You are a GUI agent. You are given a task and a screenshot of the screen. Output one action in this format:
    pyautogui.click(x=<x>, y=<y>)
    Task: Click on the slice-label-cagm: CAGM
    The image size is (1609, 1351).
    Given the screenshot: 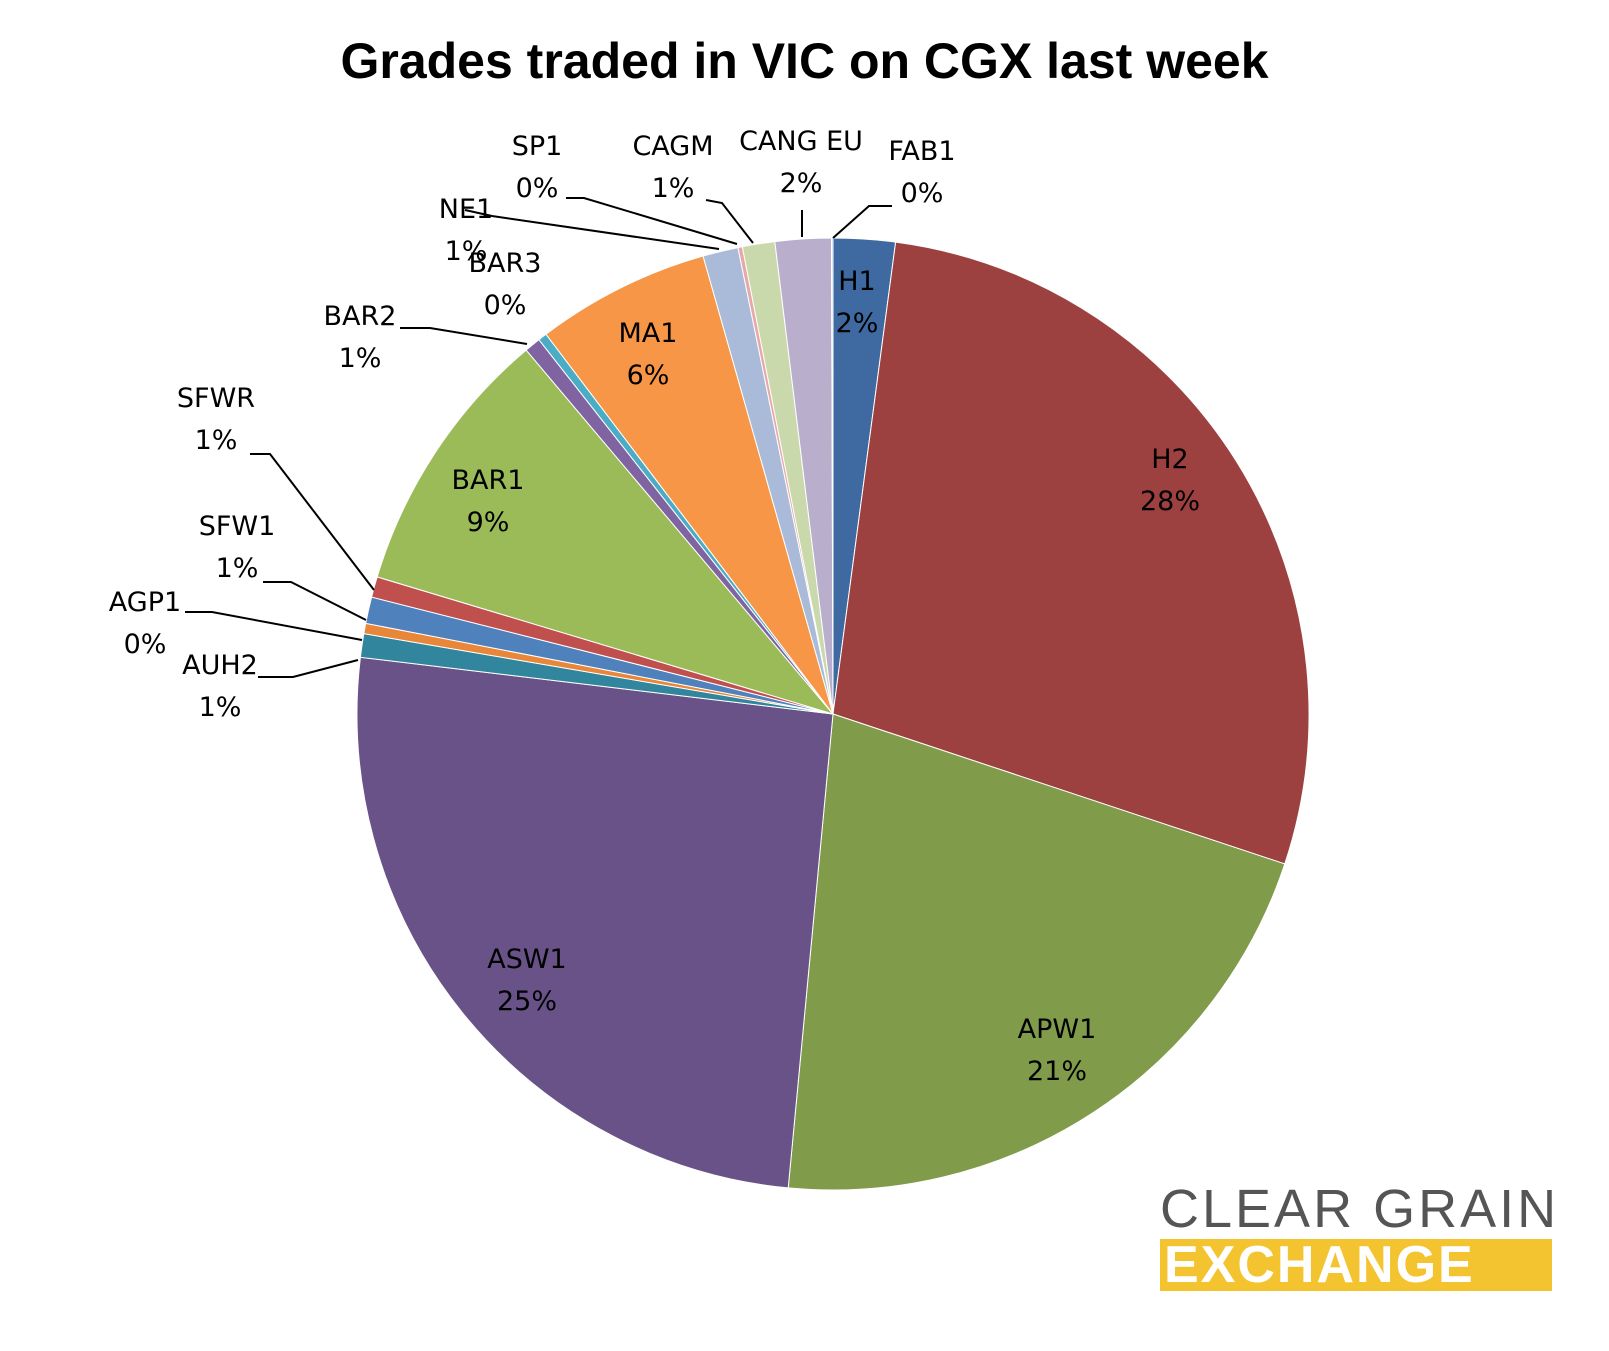 What is the action you would take?
    pyautogui.click(x=672, y=146)
    